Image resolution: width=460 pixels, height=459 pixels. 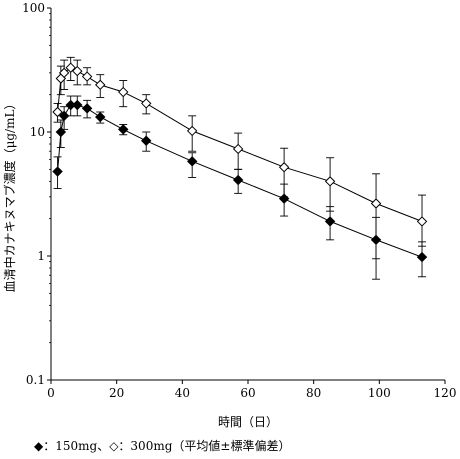 I want to click on y-axis-label: 血清中カナキヌマブ濃度（μg/mL）, so click(x=9, y=195).